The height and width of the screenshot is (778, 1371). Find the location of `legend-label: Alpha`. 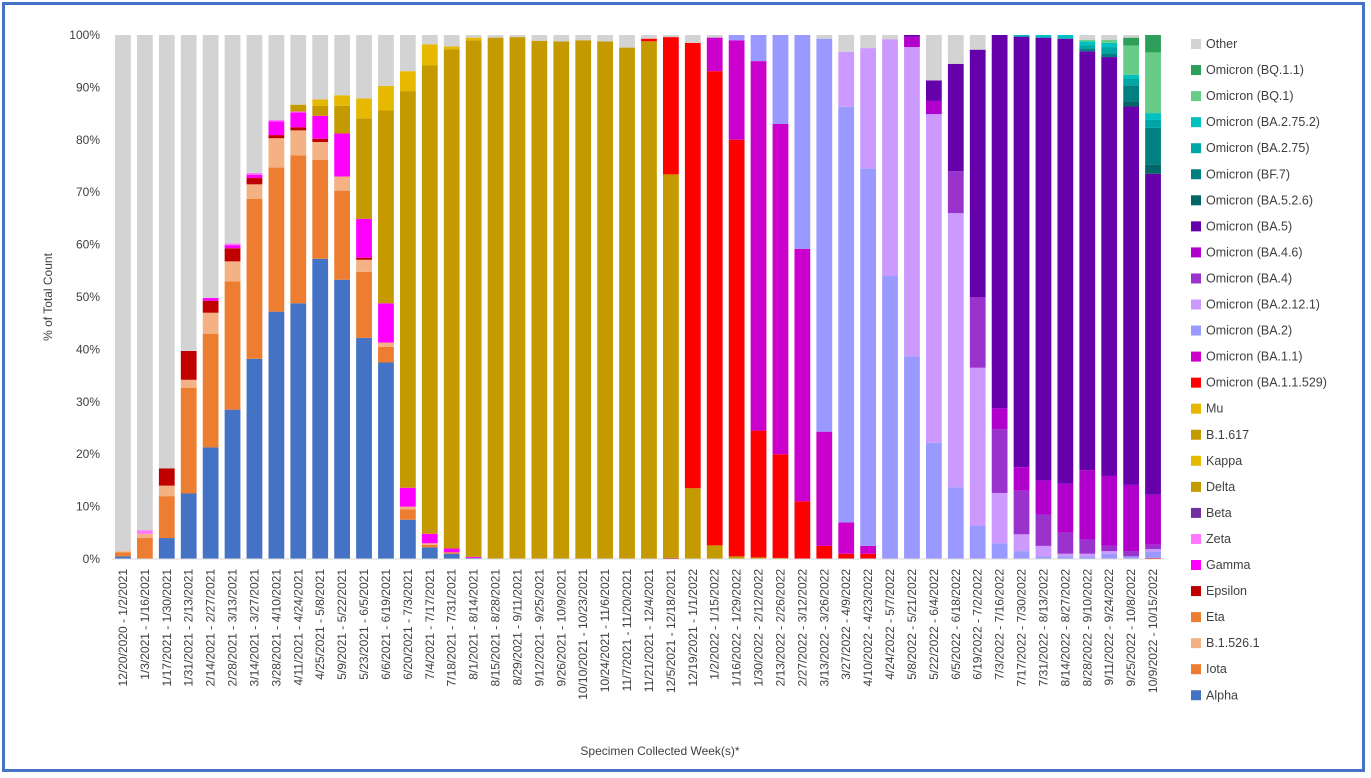

legend-label: Alpha is located at coordinates (1222, 695).